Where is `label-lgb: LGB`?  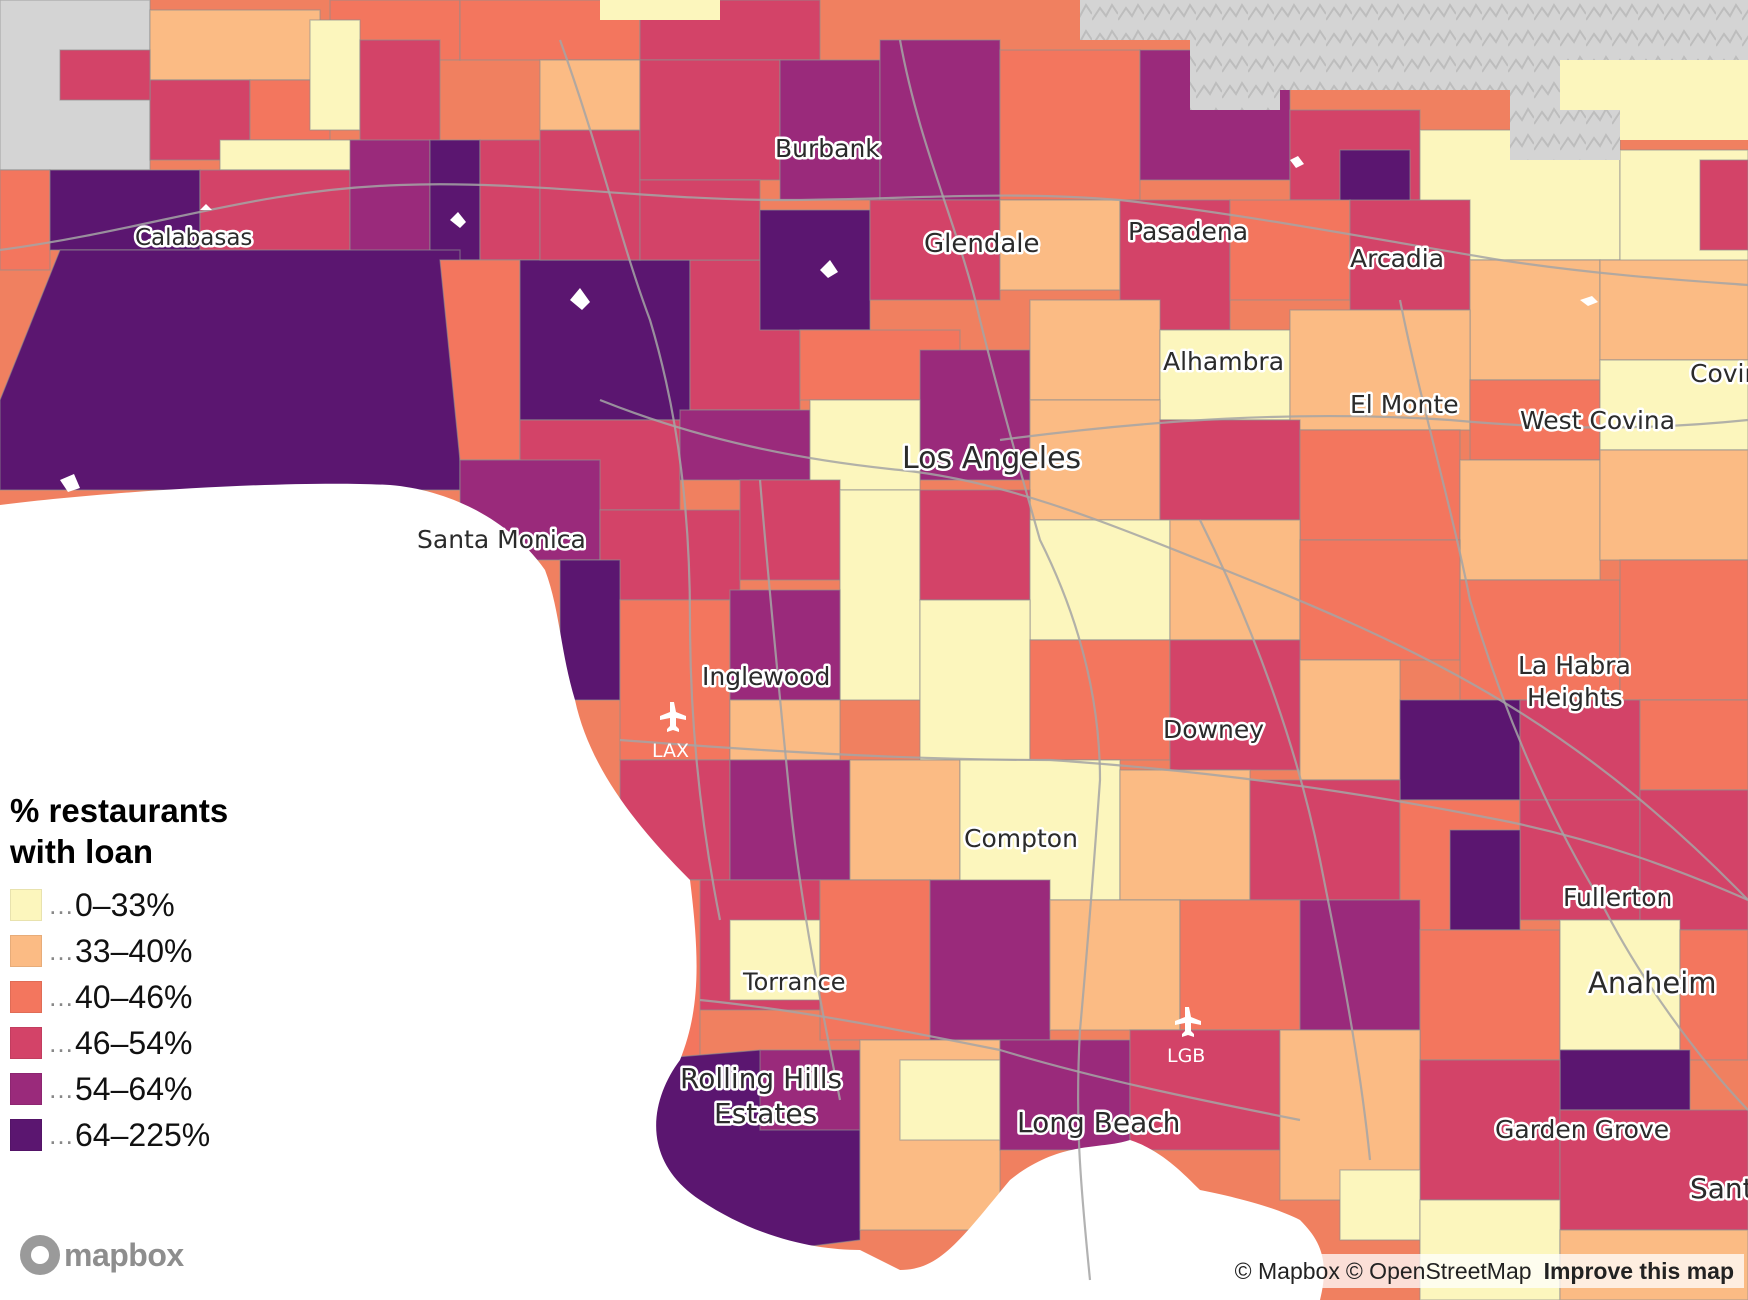
label-lgb: LGB is located at coordinates (1186, 1056).